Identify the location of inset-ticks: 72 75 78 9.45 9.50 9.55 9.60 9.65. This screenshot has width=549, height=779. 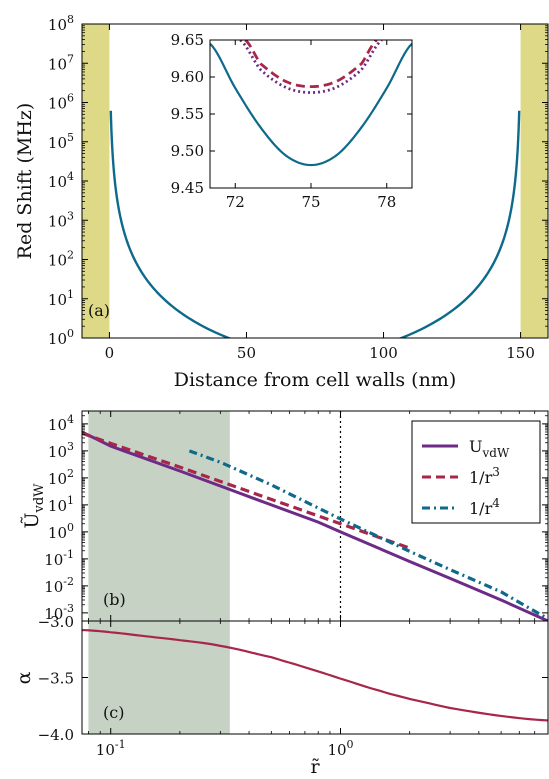
(291, 121).